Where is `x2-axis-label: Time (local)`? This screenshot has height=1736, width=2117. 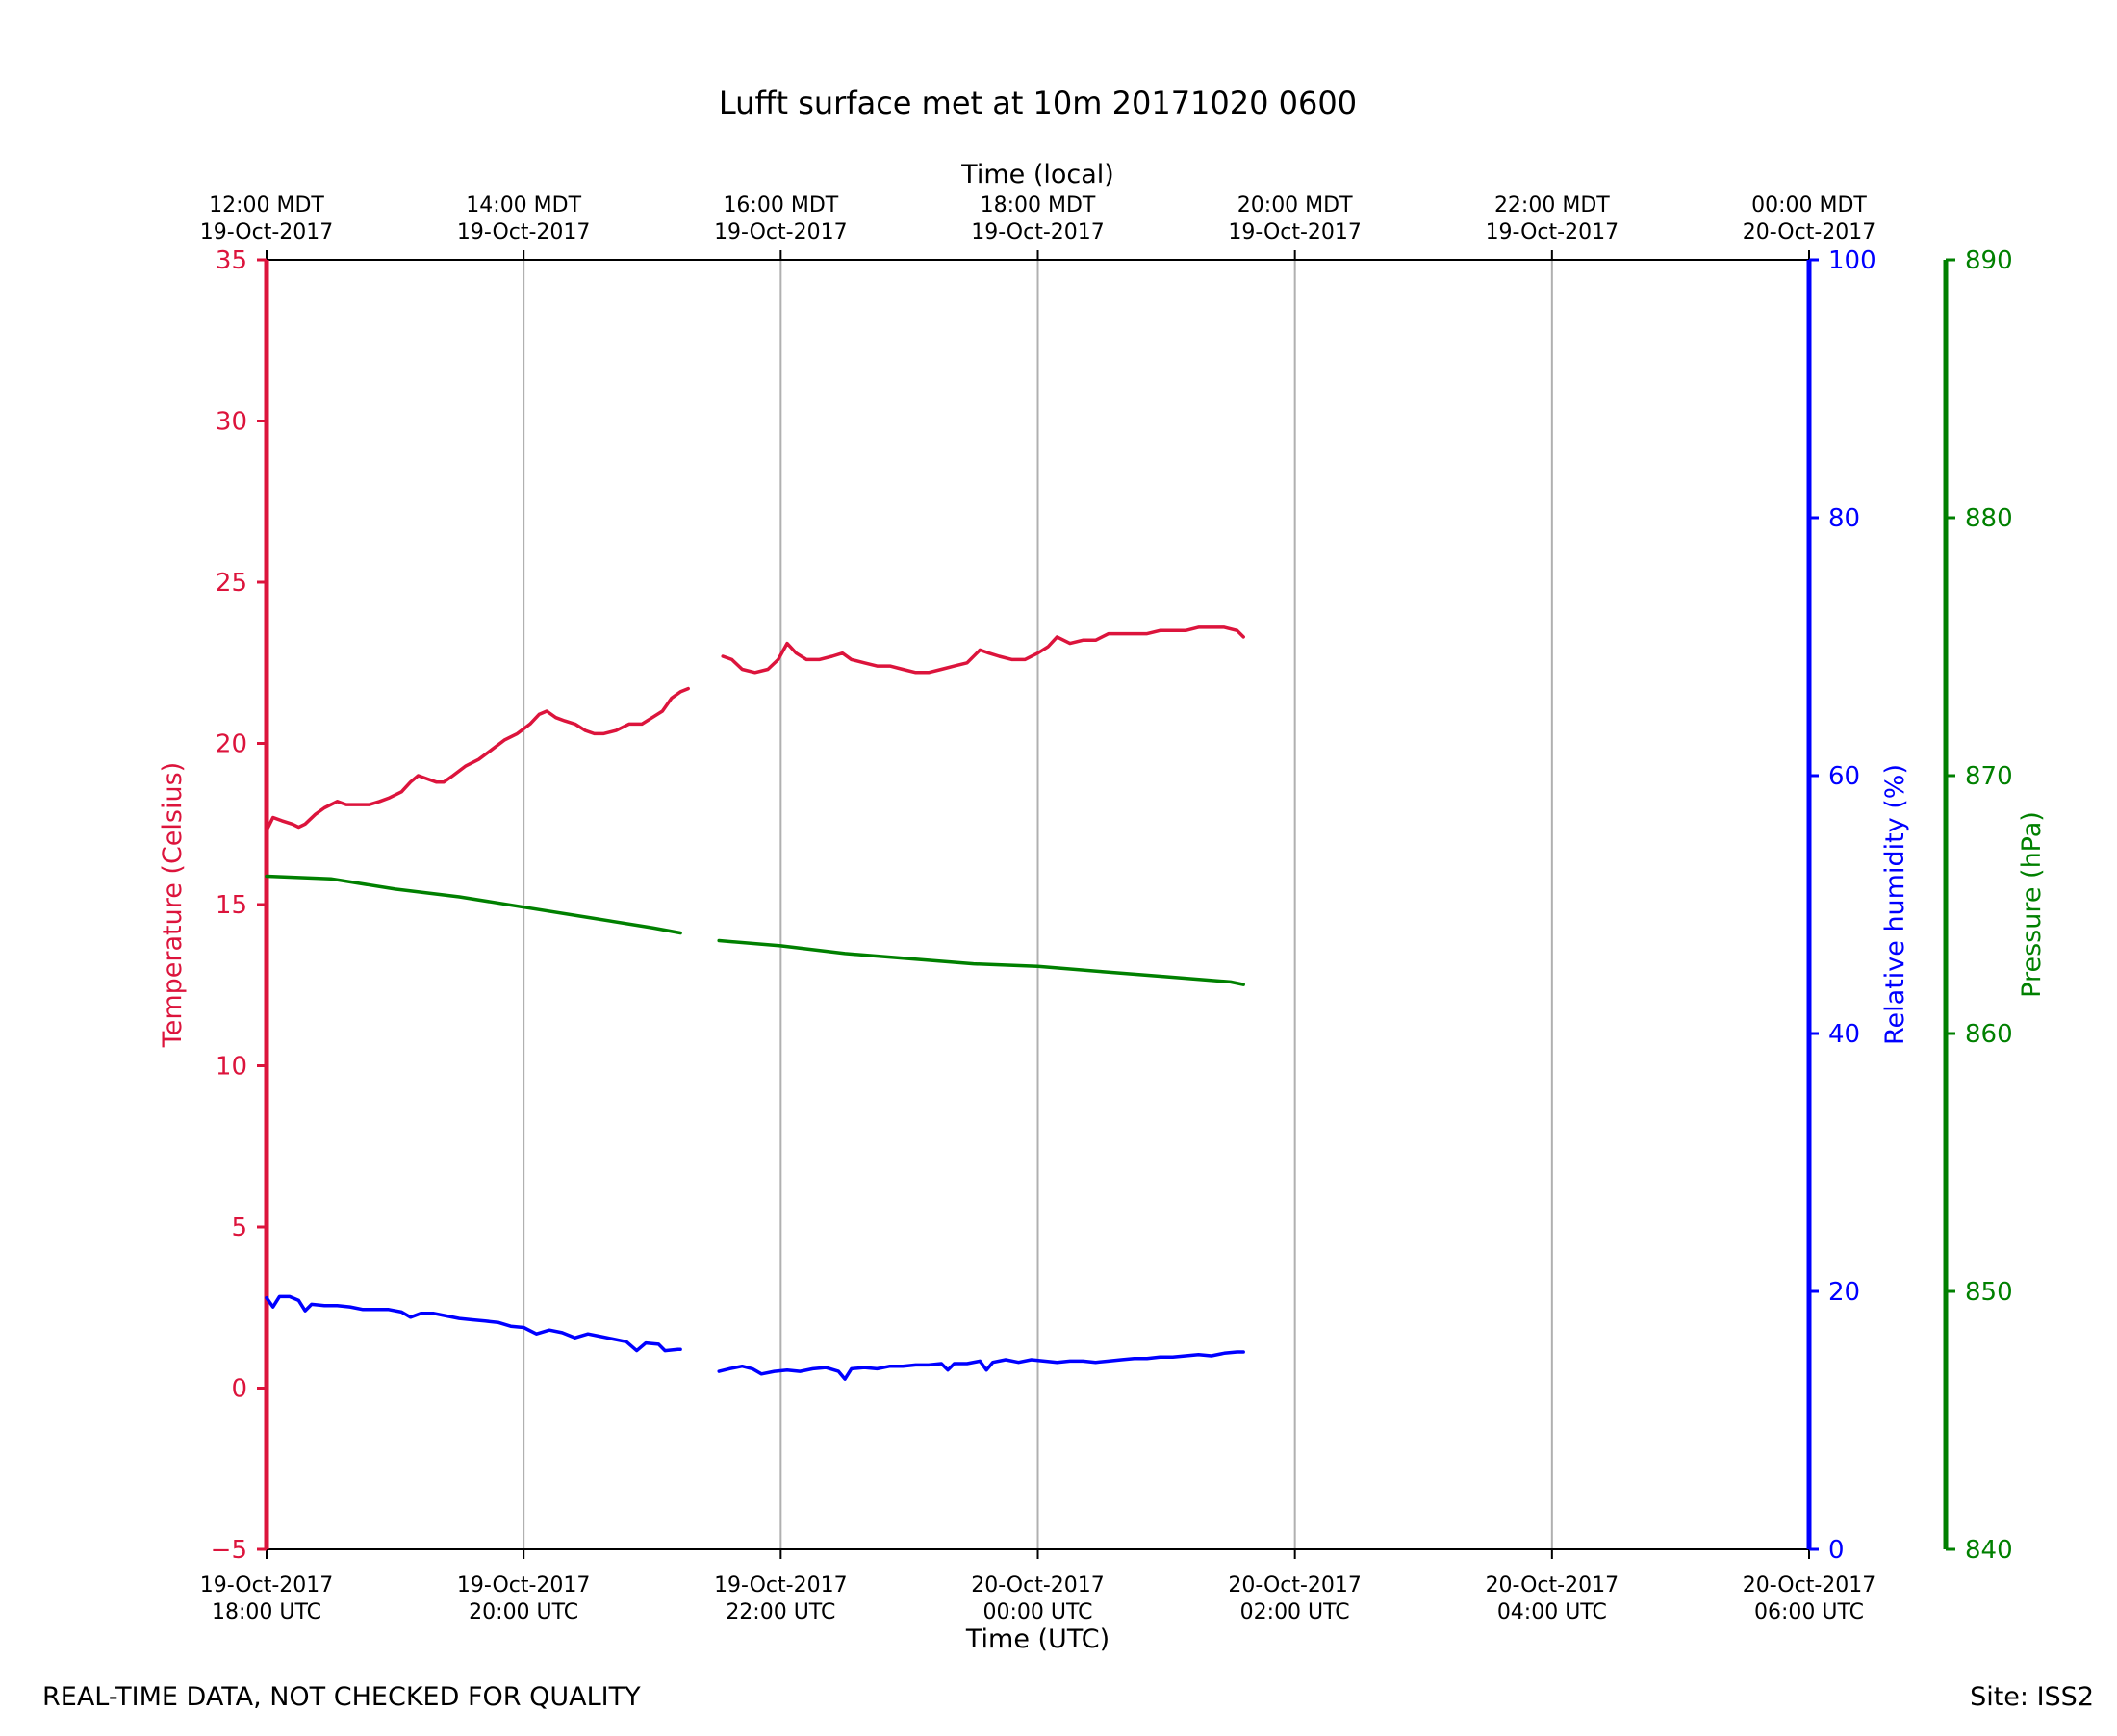
x2-axis-label: Time (local) is located at coordinates (1037, 175).